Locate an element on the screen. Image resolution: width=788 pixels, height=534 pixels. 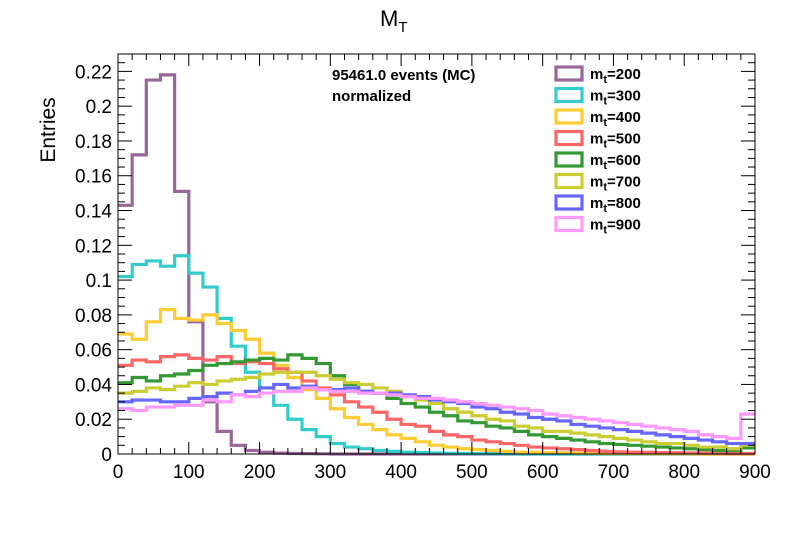
x-tick-label: 0 is located at coordinates (118, 472).